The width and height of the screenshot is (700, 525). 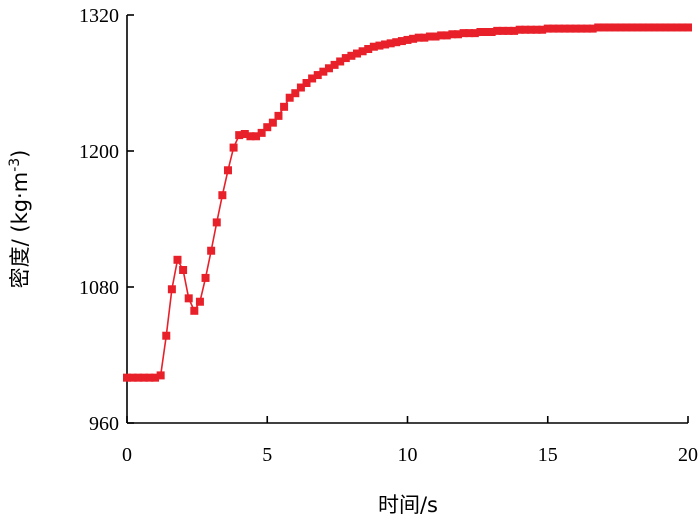 I want to click on y-tick-label: 1320, so click(x=99, y=16).